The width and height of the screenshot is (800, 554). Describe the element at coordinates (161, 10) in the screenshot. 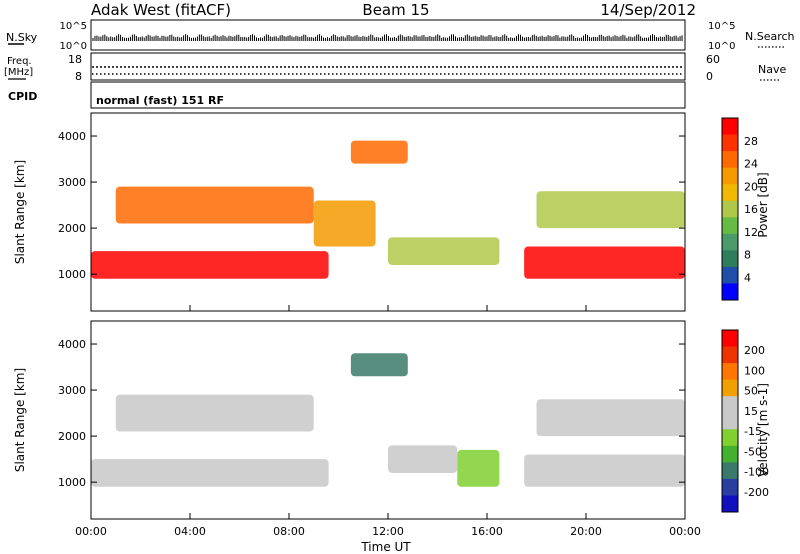

I see `station-title: Adak West (fitACF)` at that location.